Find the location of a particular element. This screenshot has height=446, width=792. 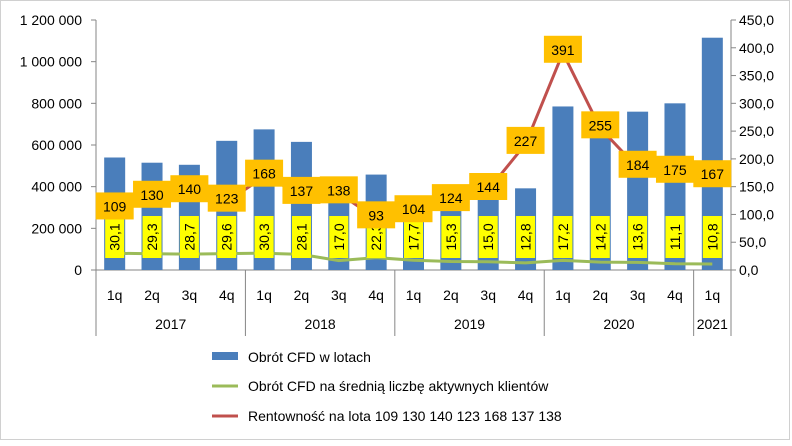

data-label-text: 124 is located at coordinates (451, 198).